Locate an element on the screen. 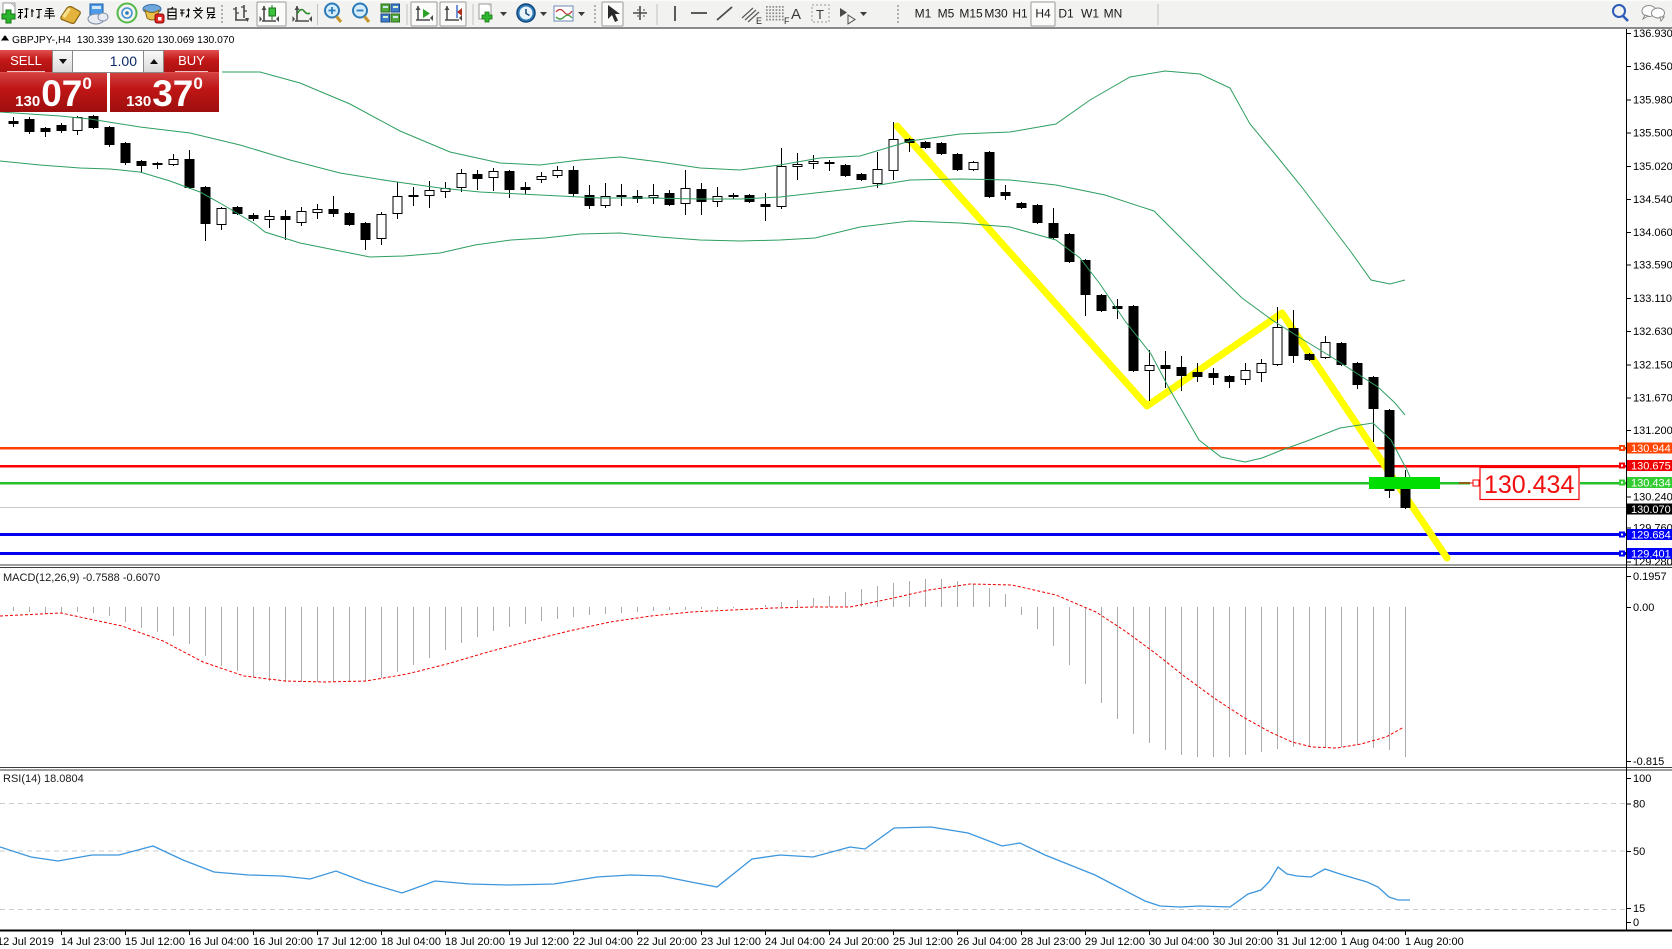 This screenshot has height=949, width=1672. svg-text: 133.590 is located at coordinates (1652, 266).